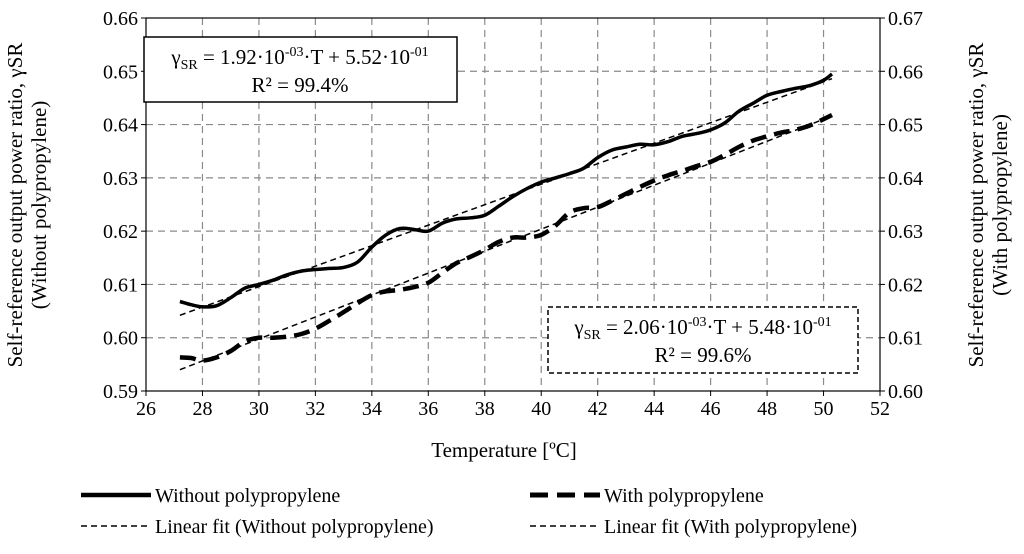 This screenshot has height=554, width=1024. What do you see at coordinates (730, 527) in the screenshot?
I see `legend-label-fit-with: Linear fit (With polypropylene)` at bounding box center [730, 527].